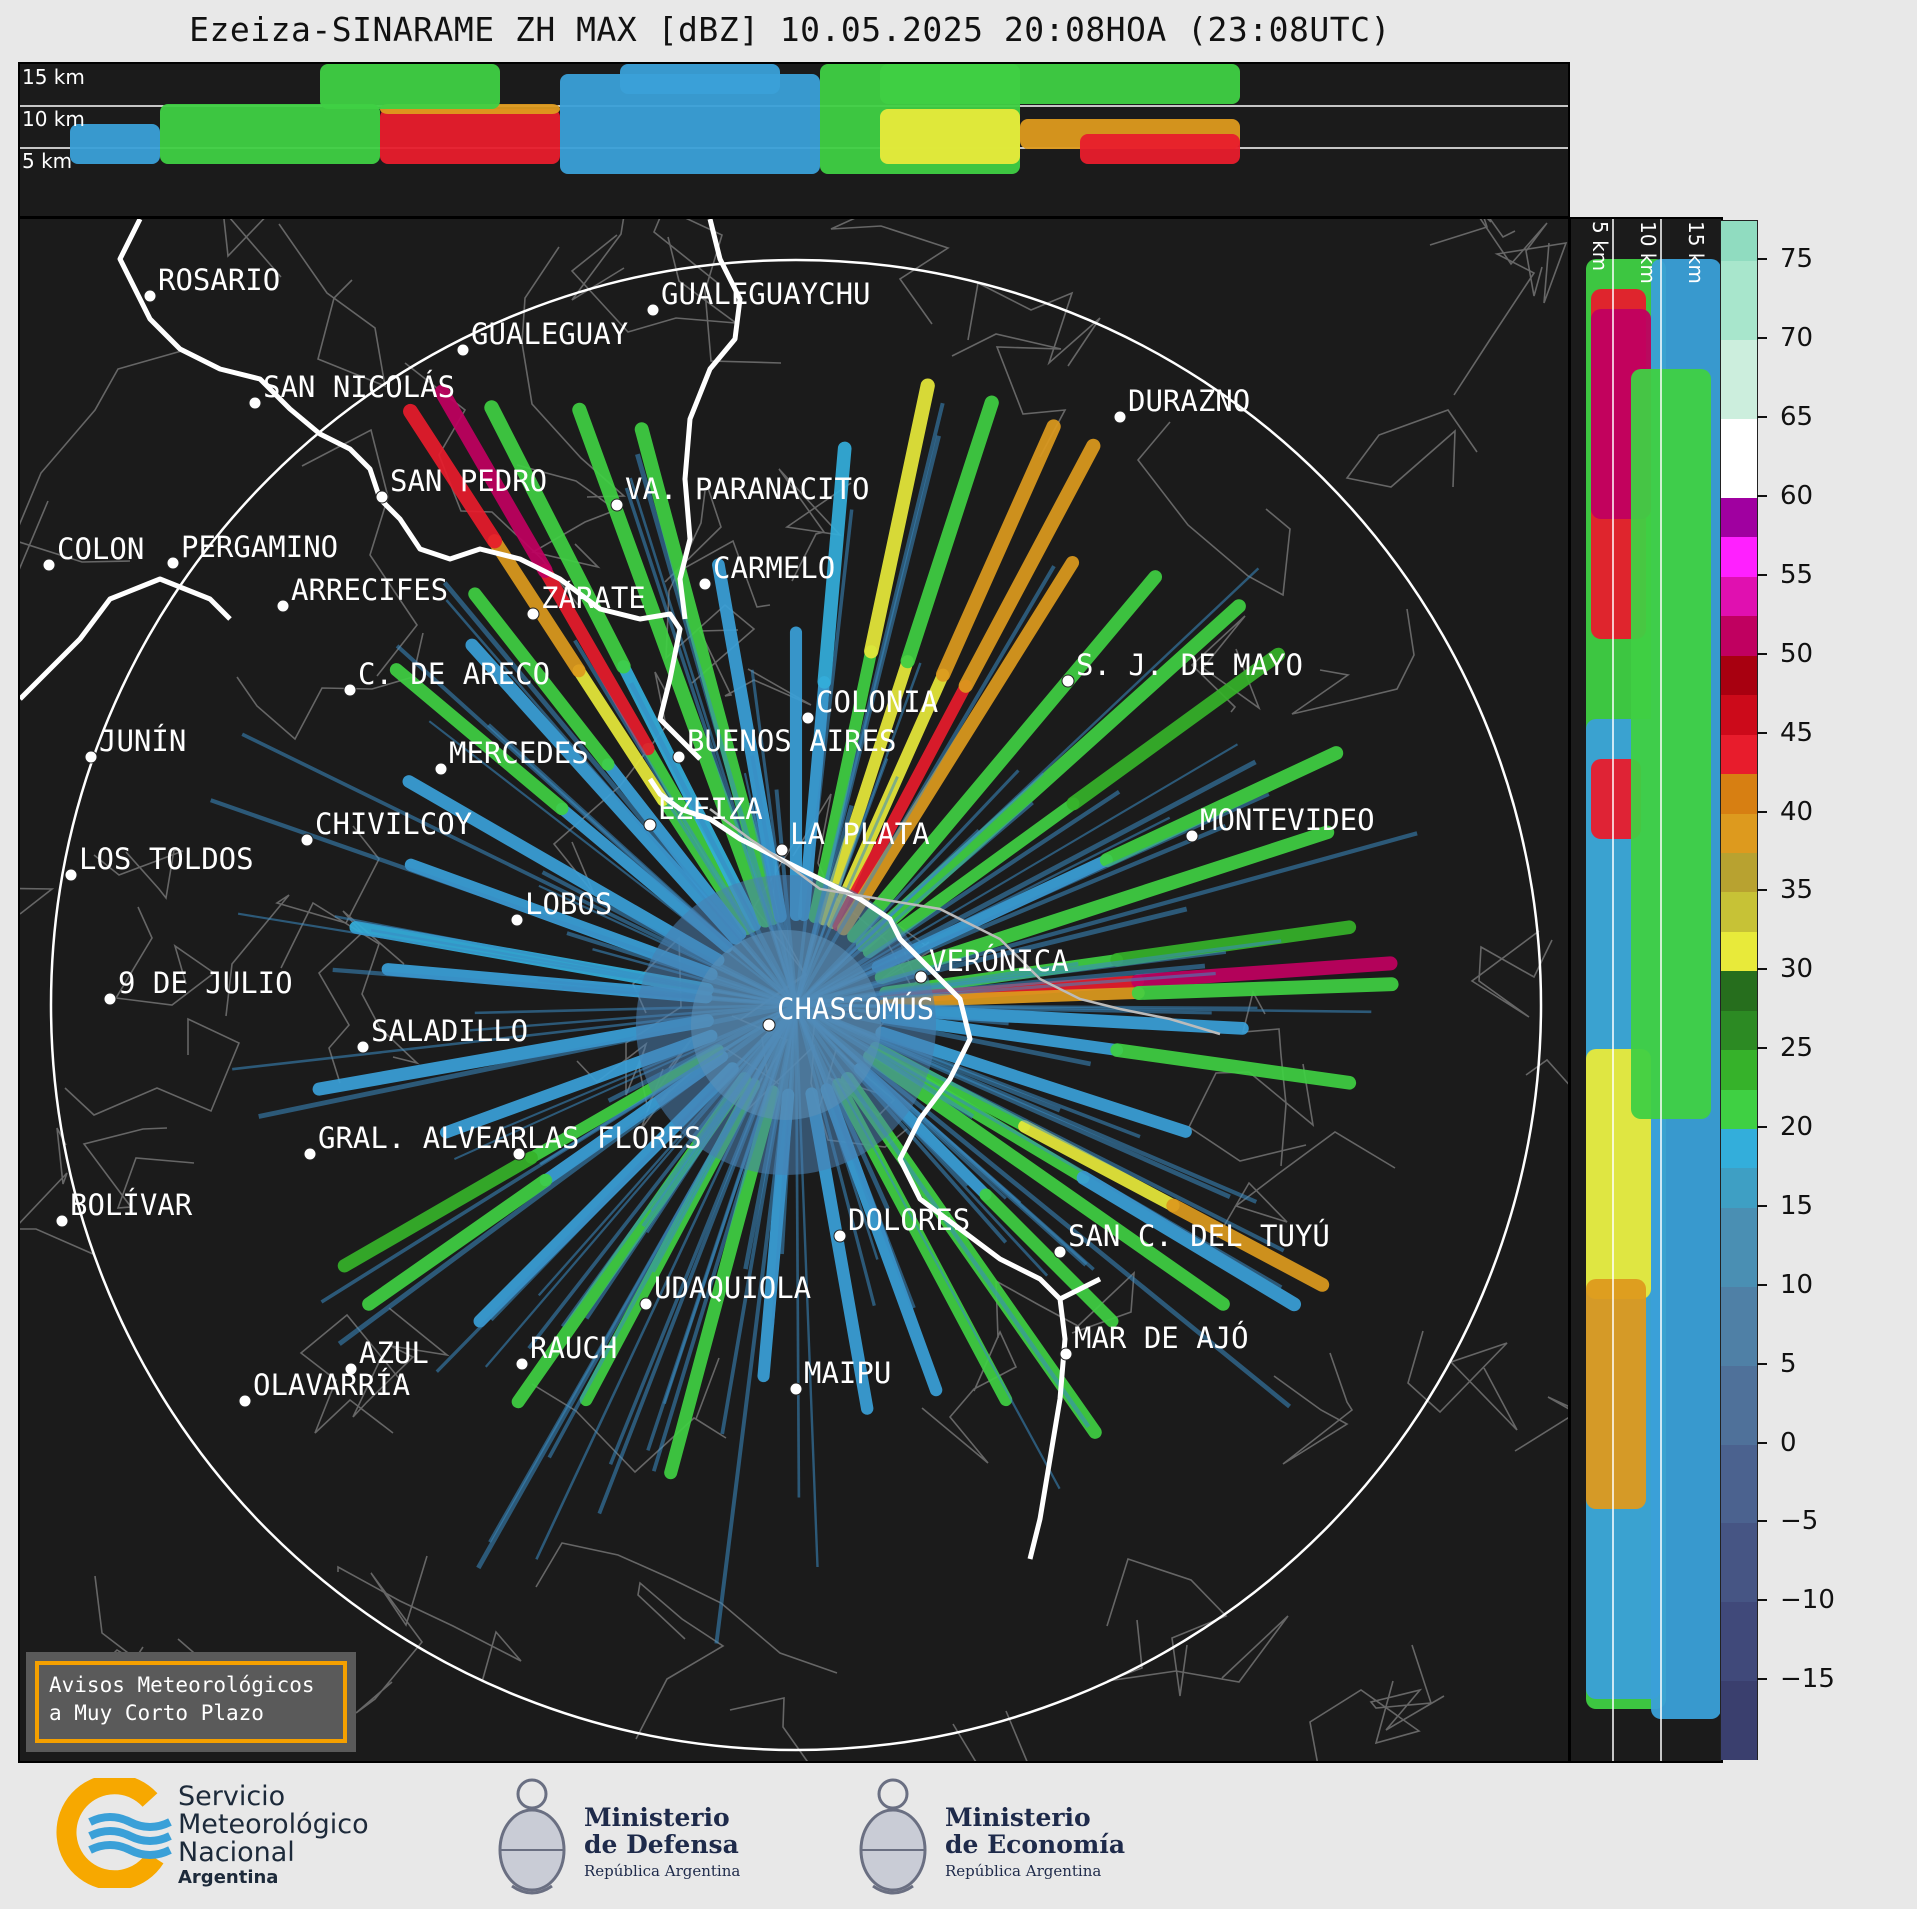  What do you see at coordinates (449, 1031) in the screenshot?
I see `place-label: SALADILLO` at bounding box center [449, 1031].